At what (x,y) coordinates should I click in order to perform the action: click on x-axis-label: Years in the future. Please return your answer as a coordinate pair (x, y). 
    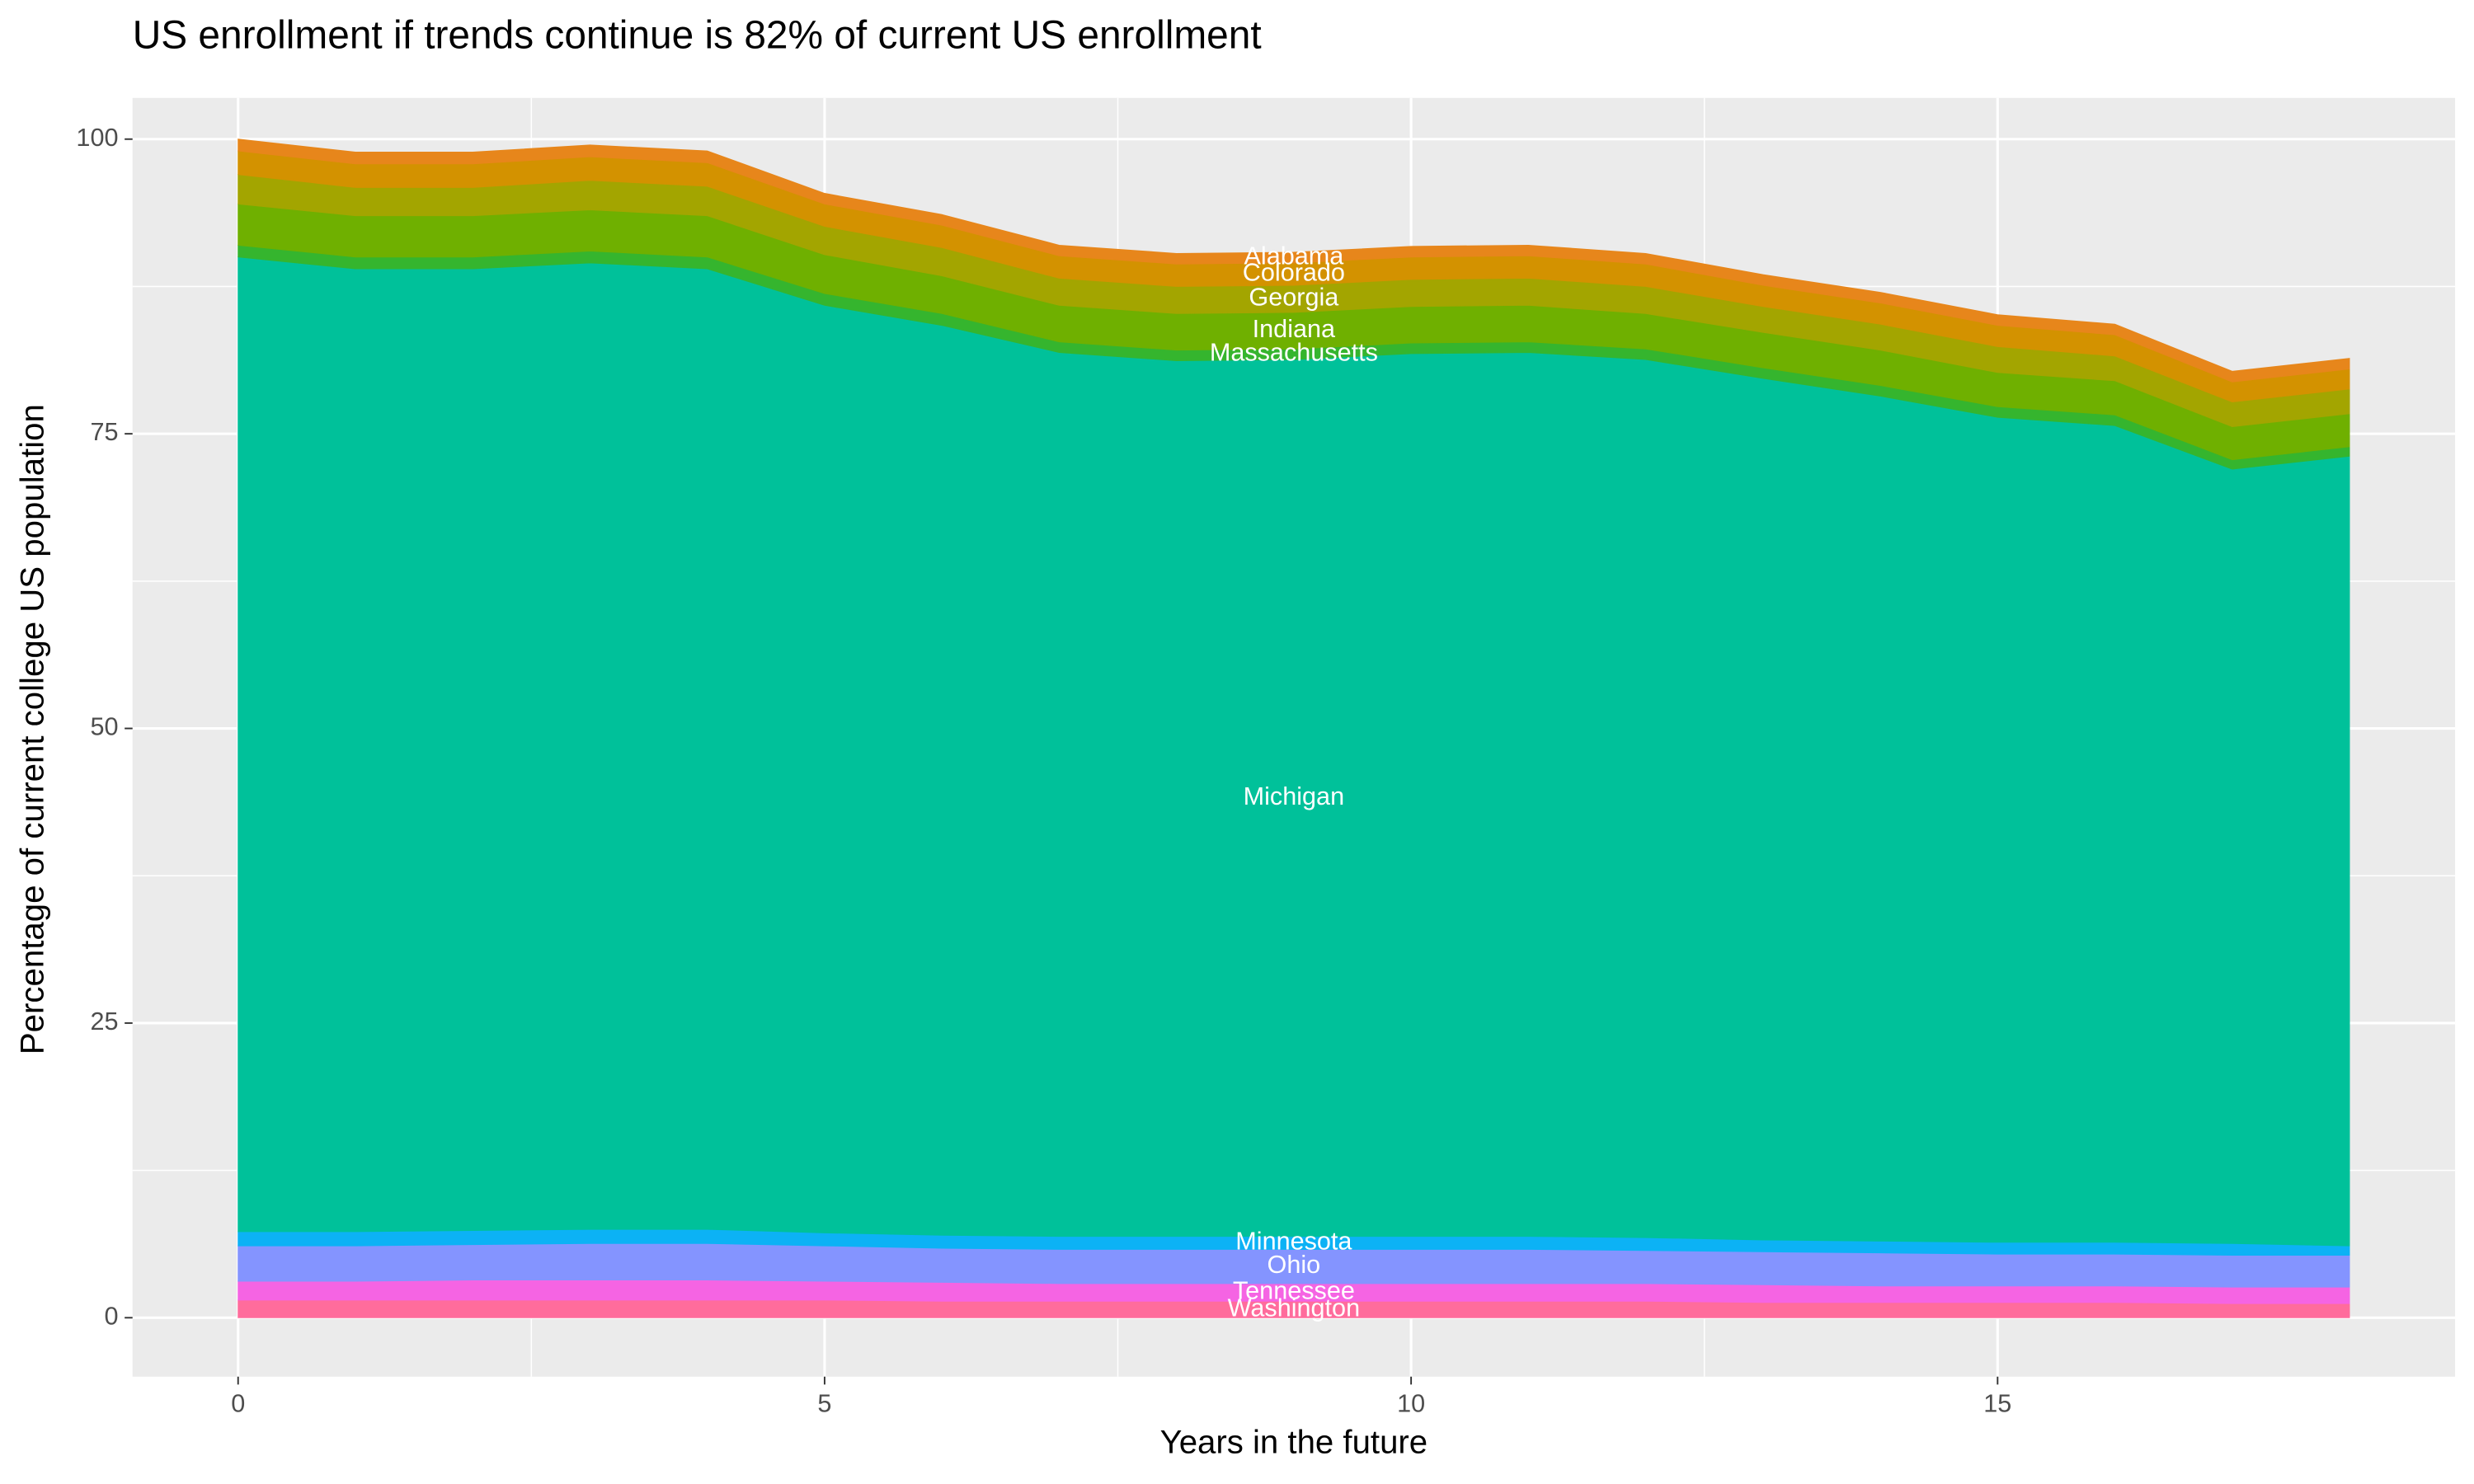
    Looking at the image, I should click on (1294, 1442).